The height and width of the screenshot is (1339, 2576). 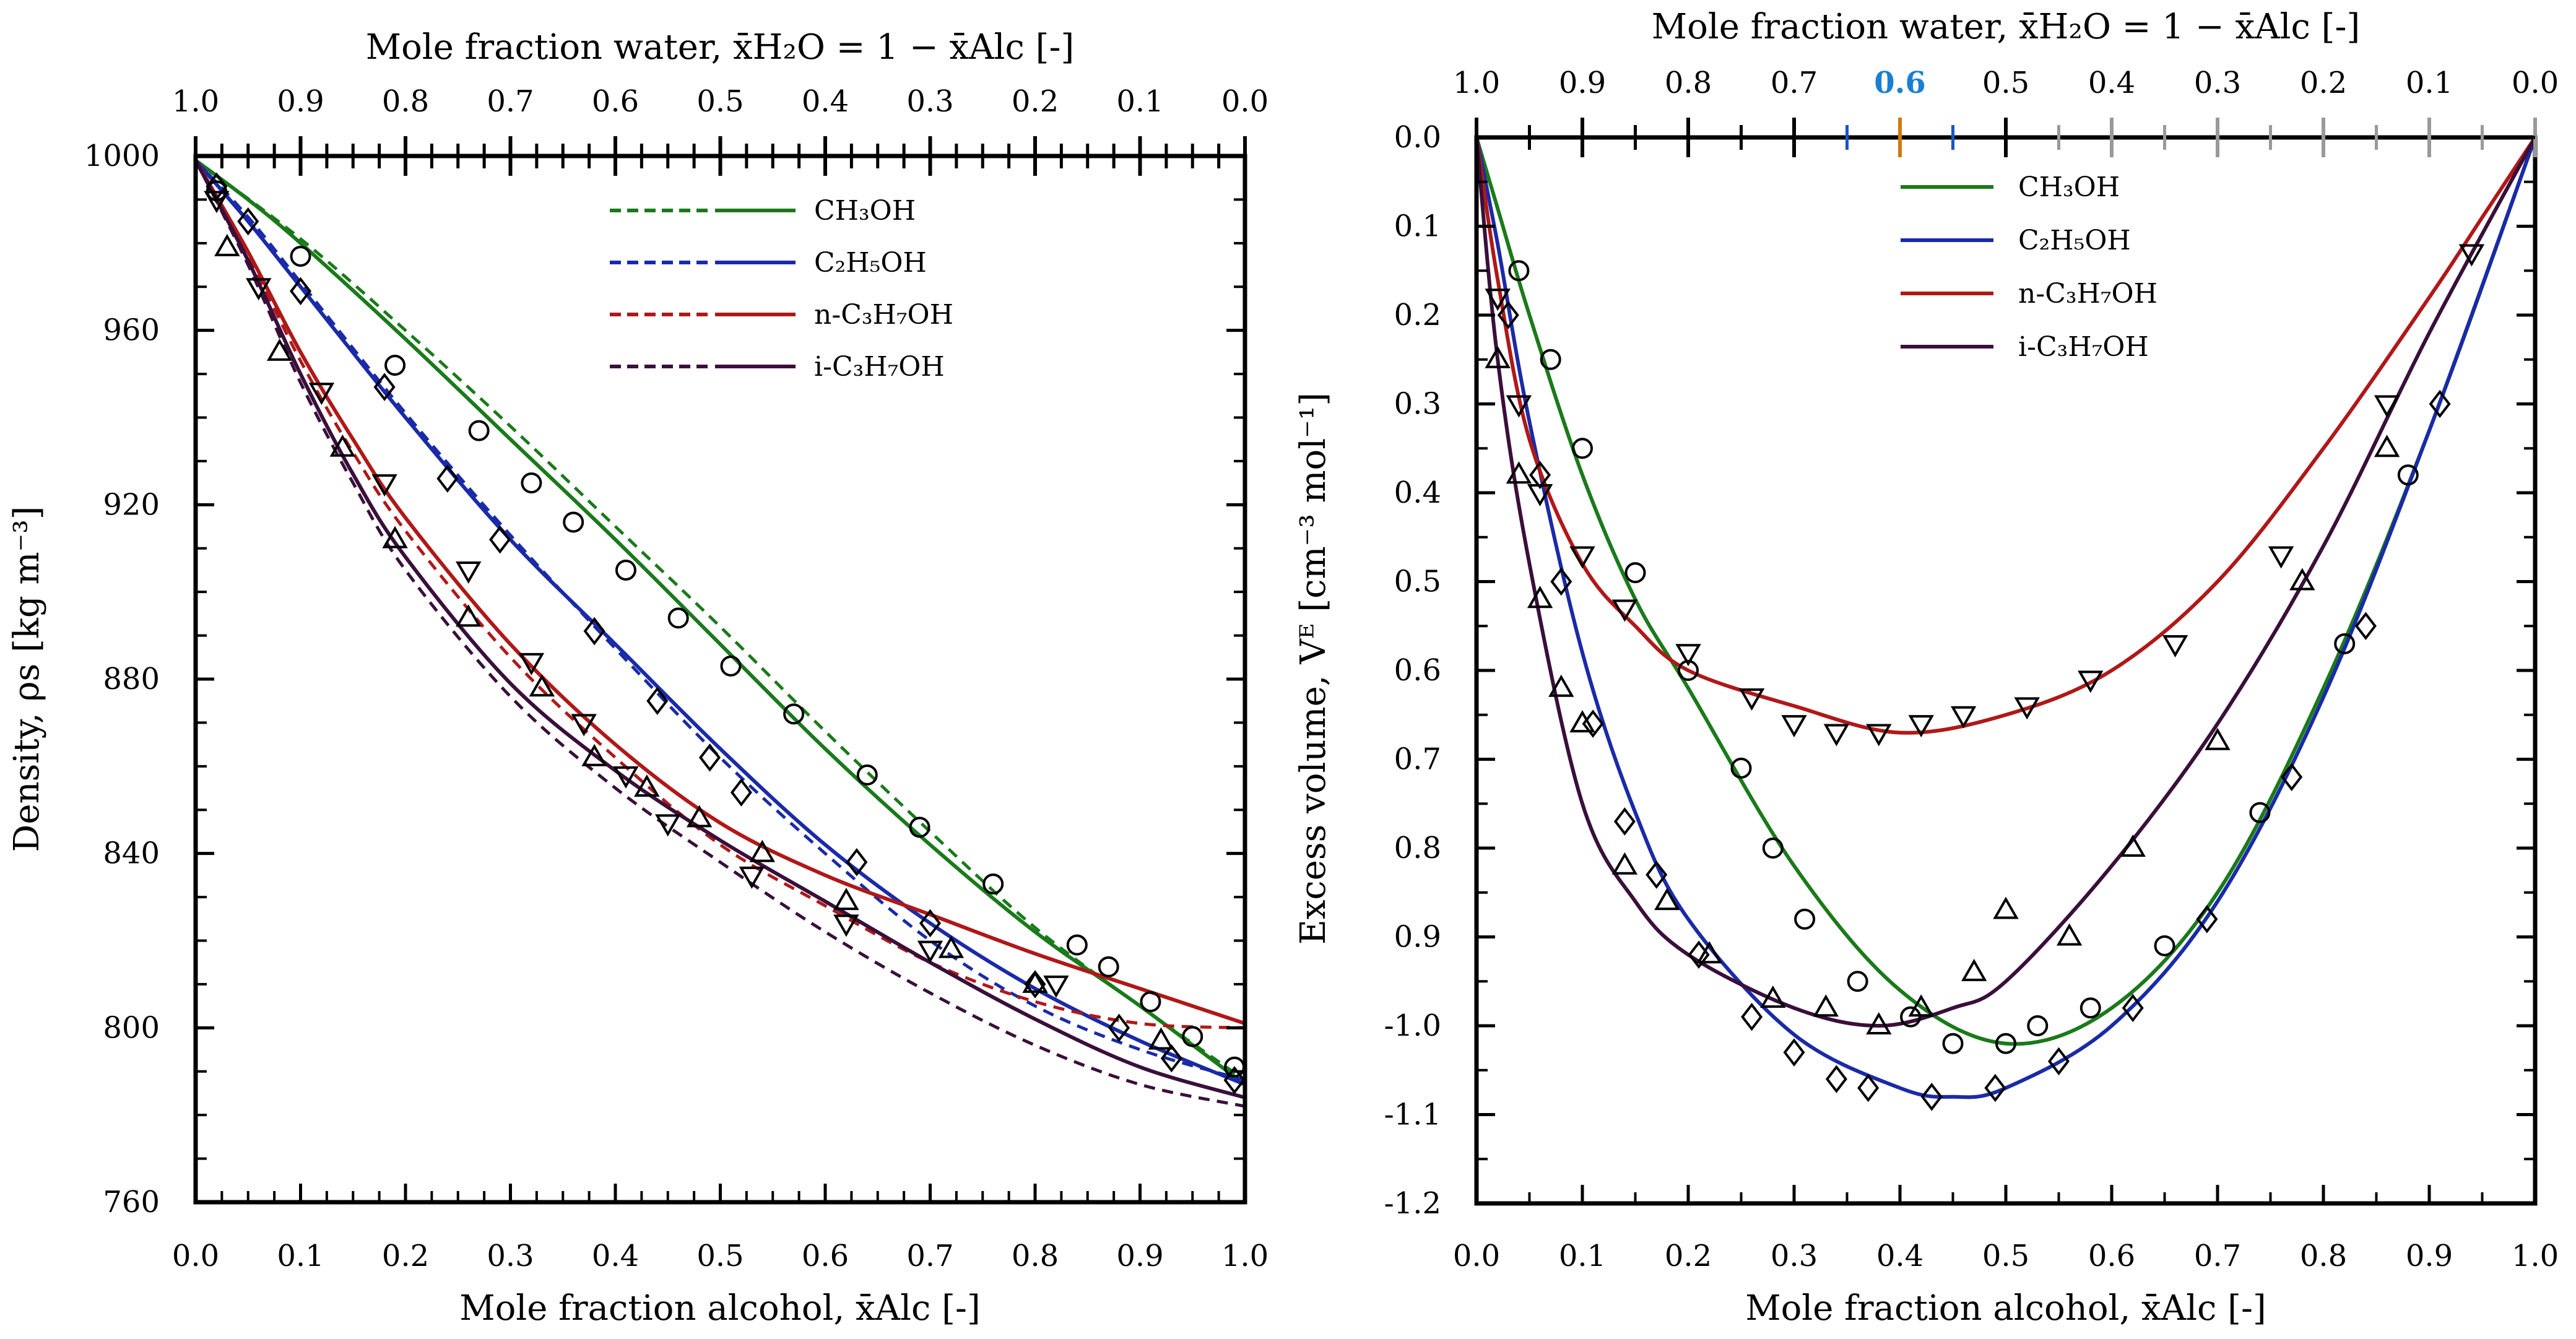 What do you see at coordinates (1417, 137) in the screenshot?
I see `y-tick-label: 0.0` at bounding box center [1417, 137].